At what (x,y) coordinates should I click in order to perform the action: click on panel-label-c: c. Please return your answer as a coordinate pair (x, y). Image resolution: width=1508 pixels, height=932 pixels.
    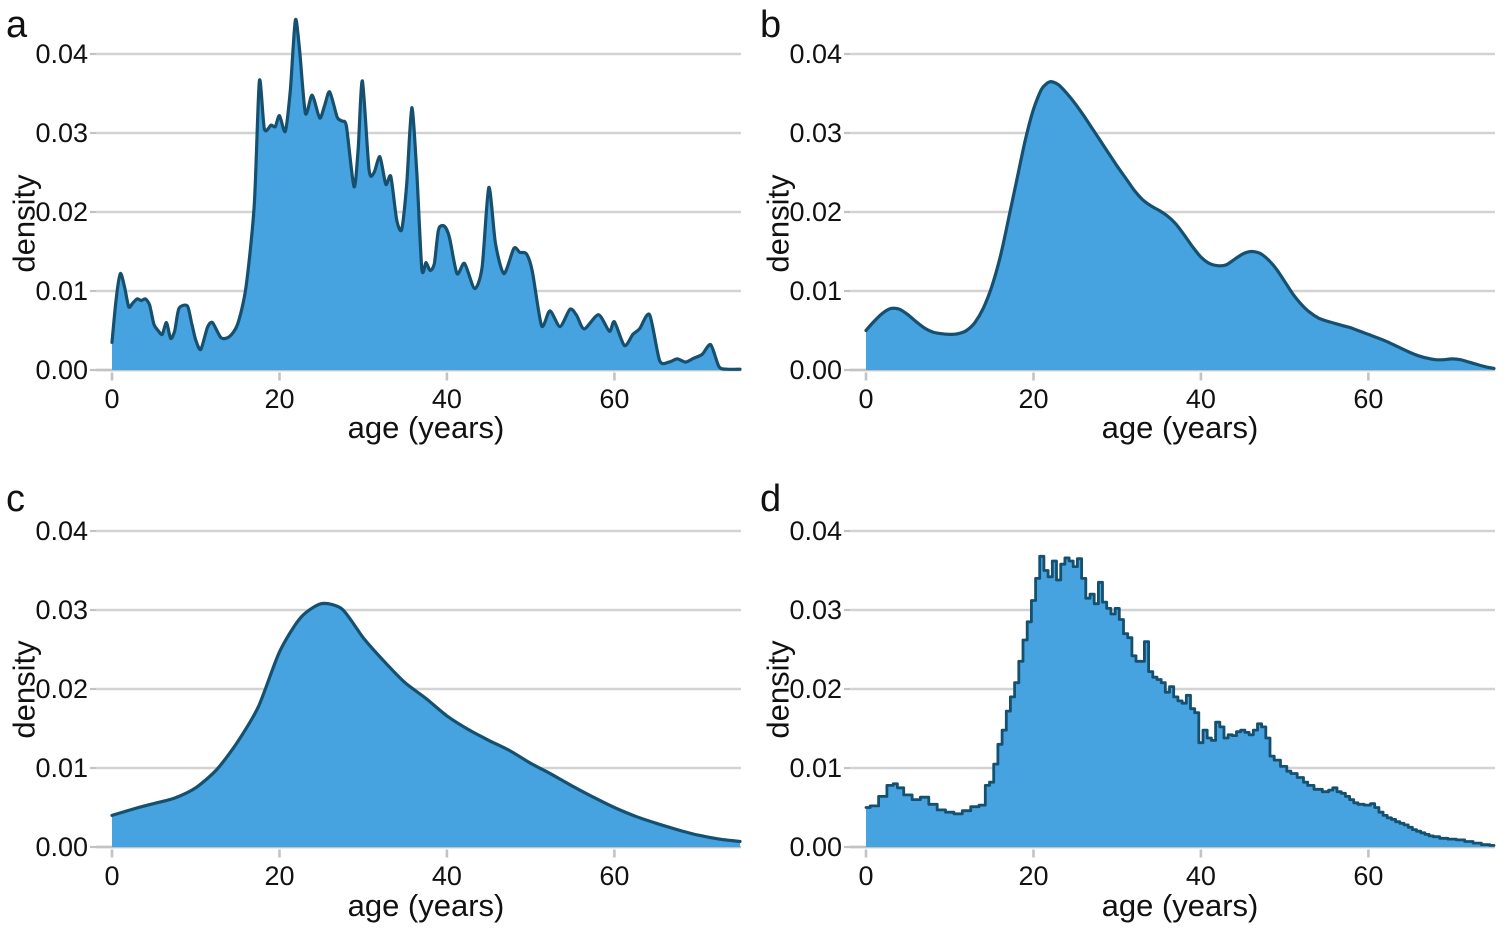
    Looking at the image, I should click on (15, 499).